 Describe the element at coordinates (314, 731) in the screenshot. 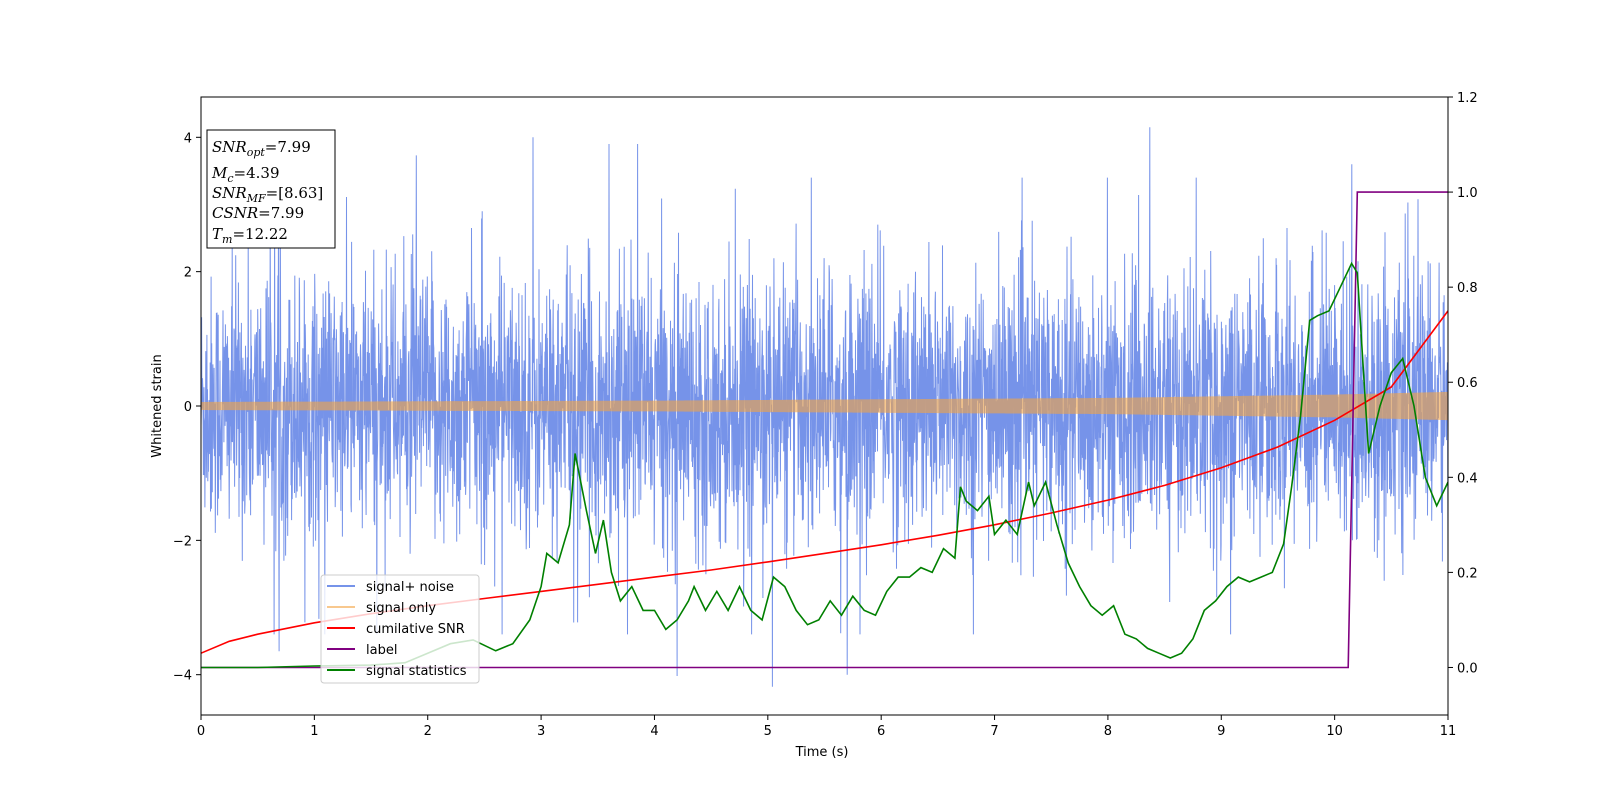

I see `x-tick-label: 1` at that location.